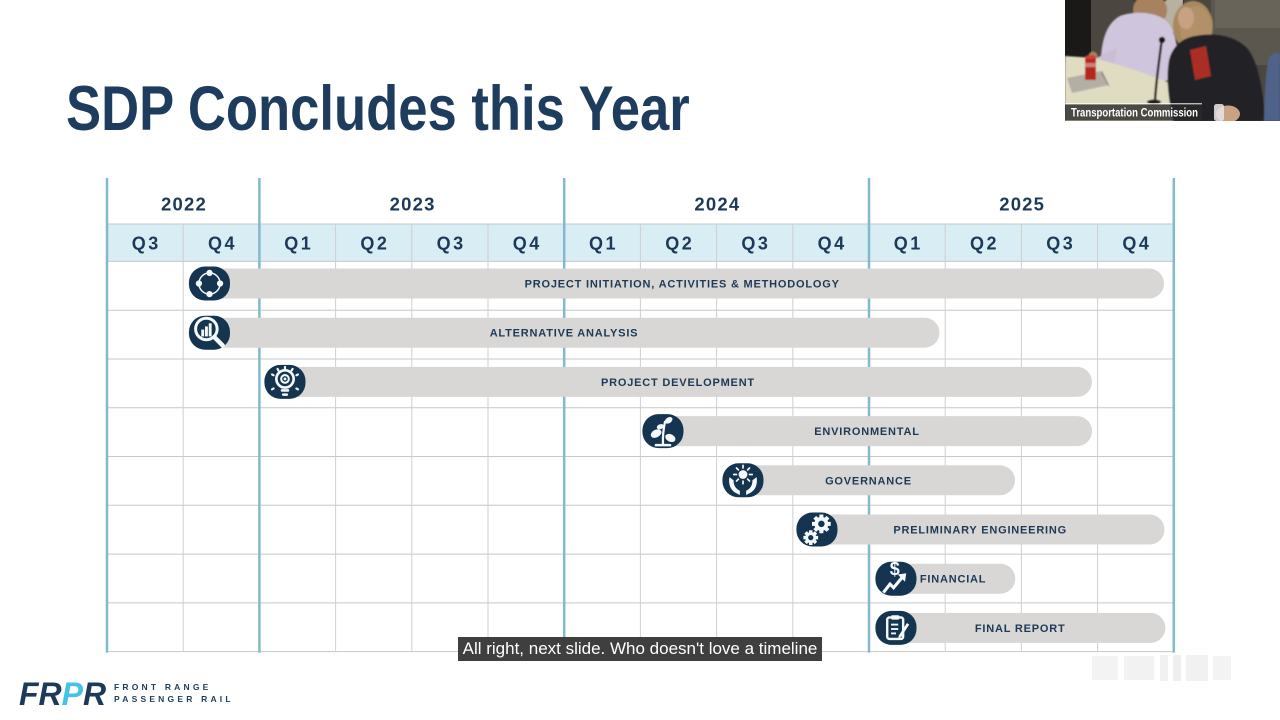 This screenshot has width=1280, height=720. What do you see at coordinates (867, 432) in the screenshot?
I see `svg-text: ENVIRONMENTAL` at bounding box center [867, 432].